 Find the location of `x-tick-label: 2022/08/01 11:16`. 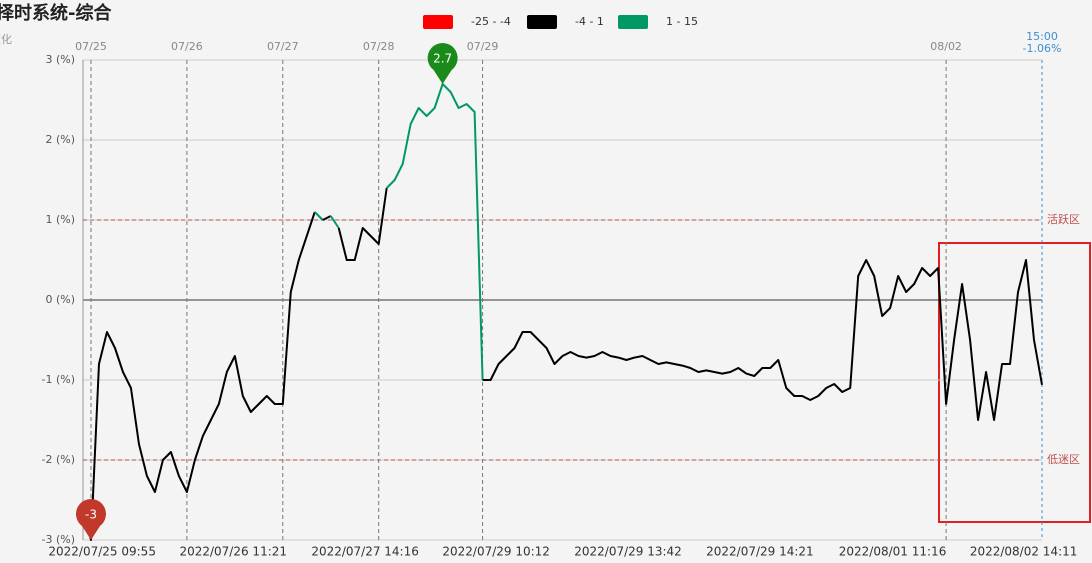

x-tick-label: 2022/08/01 11:16 is located at coordinates (893, 552).